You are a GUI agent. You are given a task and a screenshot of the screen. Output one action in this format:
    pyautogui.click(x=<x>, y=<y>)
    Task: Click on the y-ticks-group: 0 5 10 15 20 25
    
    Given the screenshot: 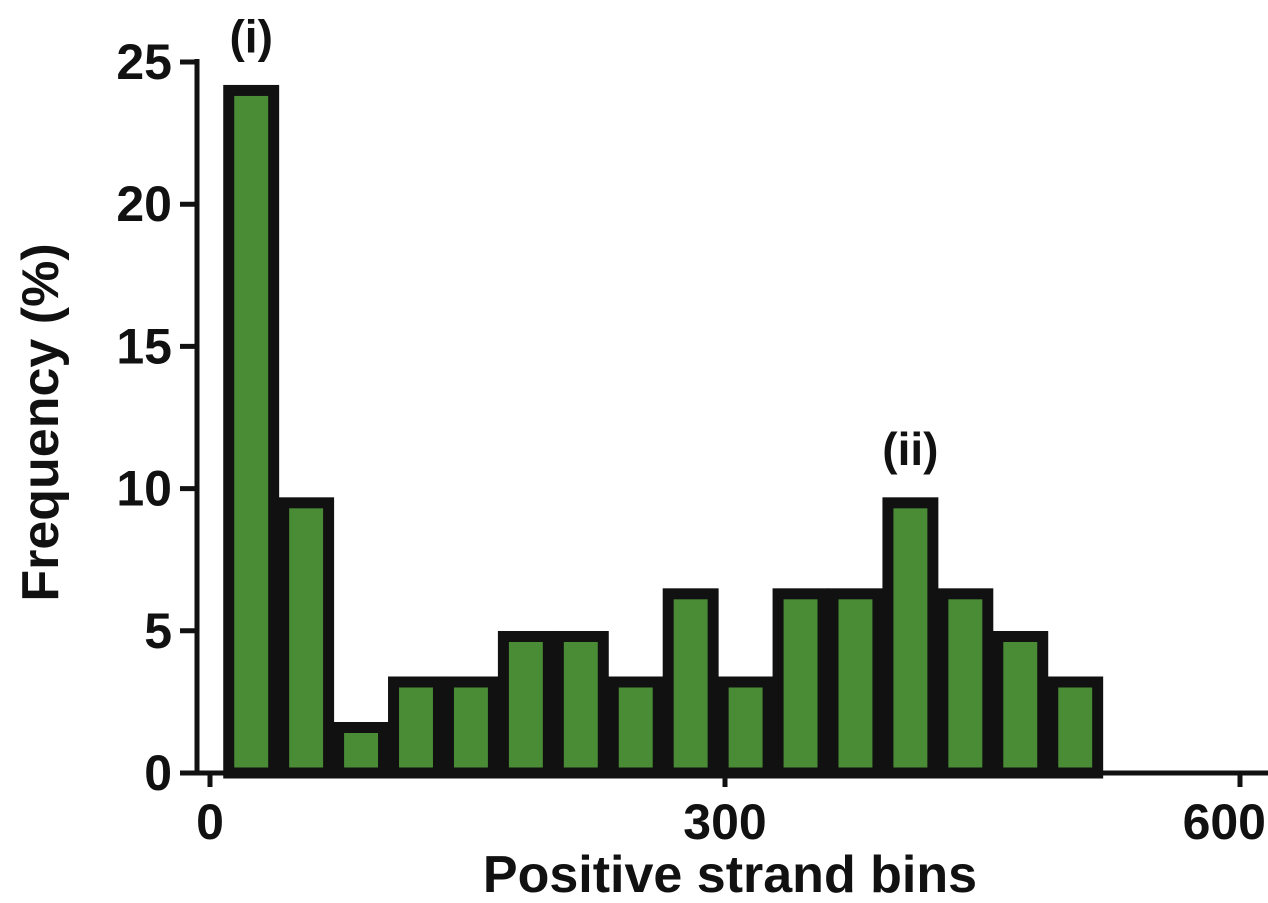 What is the action you would take?
    pyautogui.click(x=156, y=417)
    